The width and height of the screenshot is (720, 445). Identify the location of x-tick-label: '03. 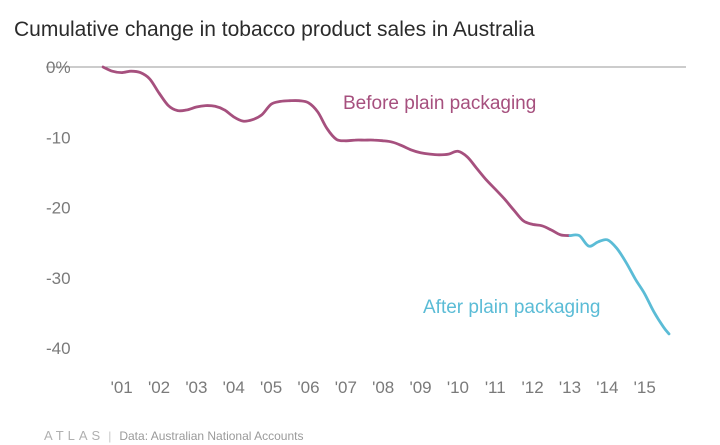
(196, 387).